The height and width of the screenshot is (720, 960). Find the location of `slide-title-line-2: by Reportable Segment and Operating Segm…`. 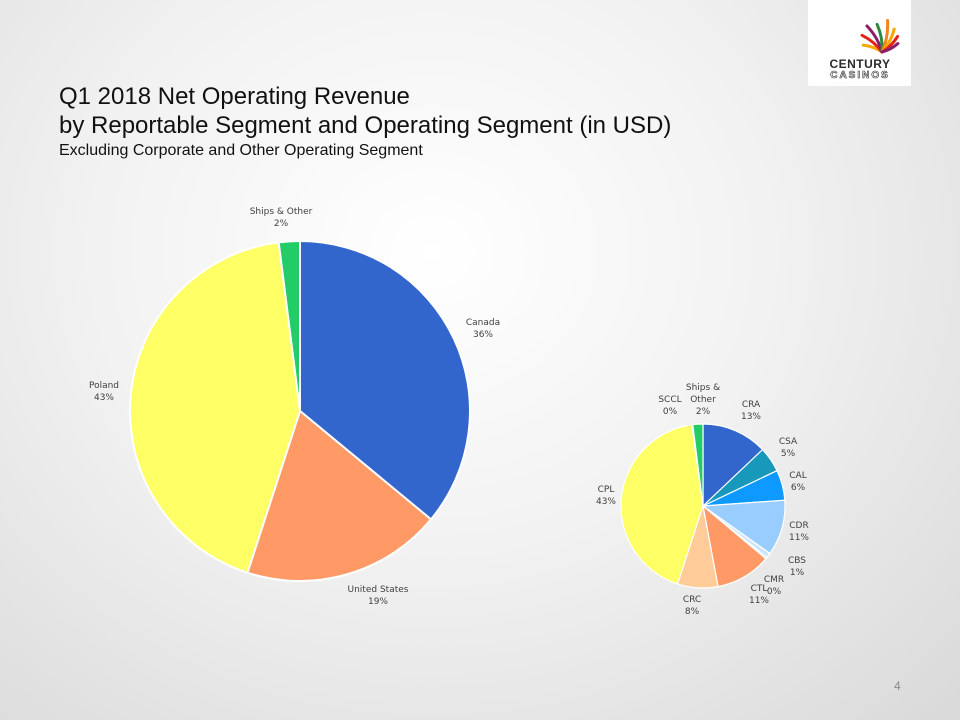

slide-title-line-2: by Reportable Segment and Operating Segm… is located at coordinates (365, 125).